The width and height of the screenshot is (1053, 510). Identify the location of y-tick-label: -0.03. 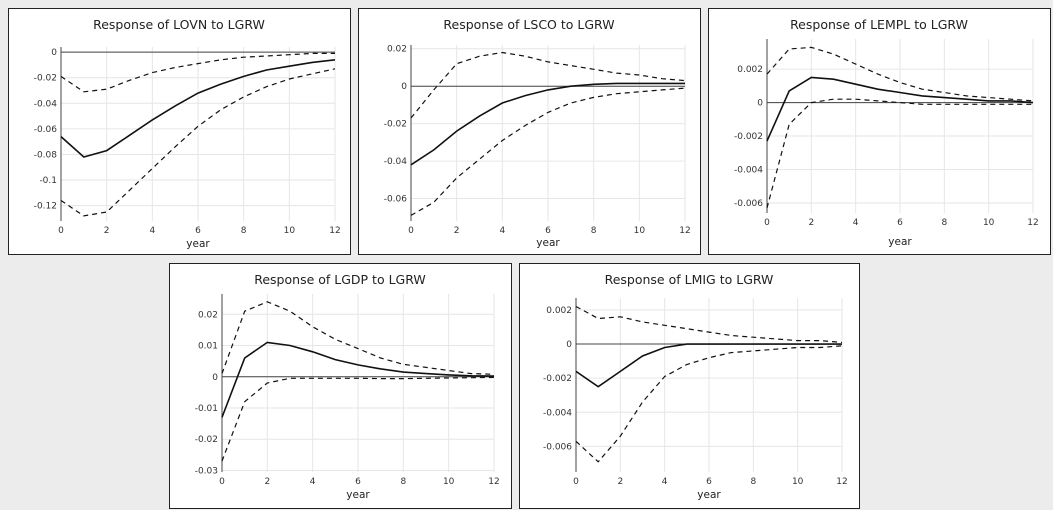
(206, 471).